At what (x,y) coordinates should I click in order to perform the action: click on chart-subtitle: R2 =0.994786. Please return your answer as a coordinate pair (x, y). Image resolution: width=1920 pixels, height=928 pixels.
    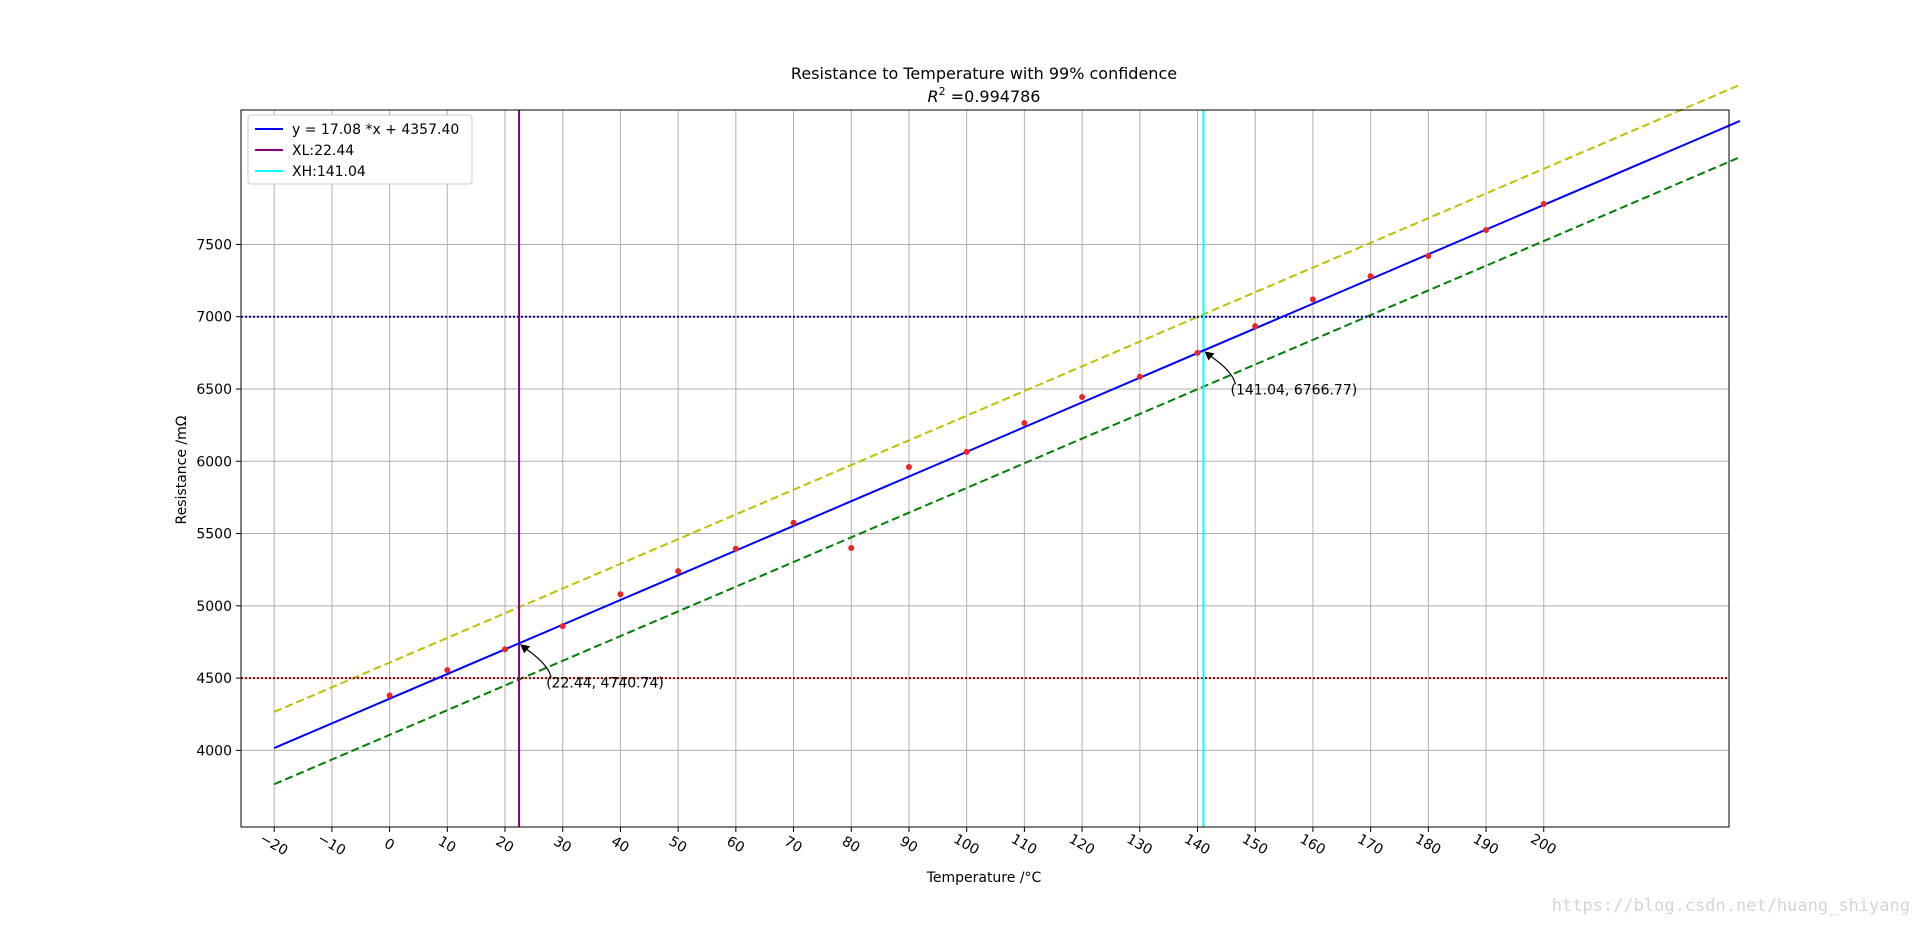
    Looking at the image, I should click on (984, 95).